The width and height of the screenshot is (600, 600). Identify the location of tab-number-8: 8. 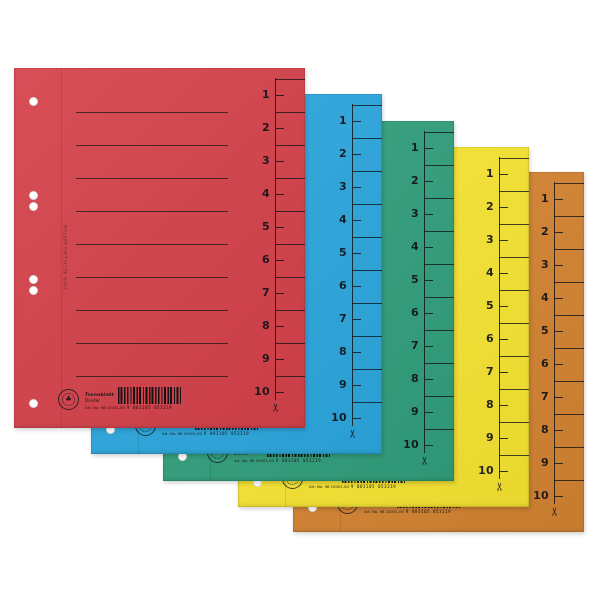
(415, 378).